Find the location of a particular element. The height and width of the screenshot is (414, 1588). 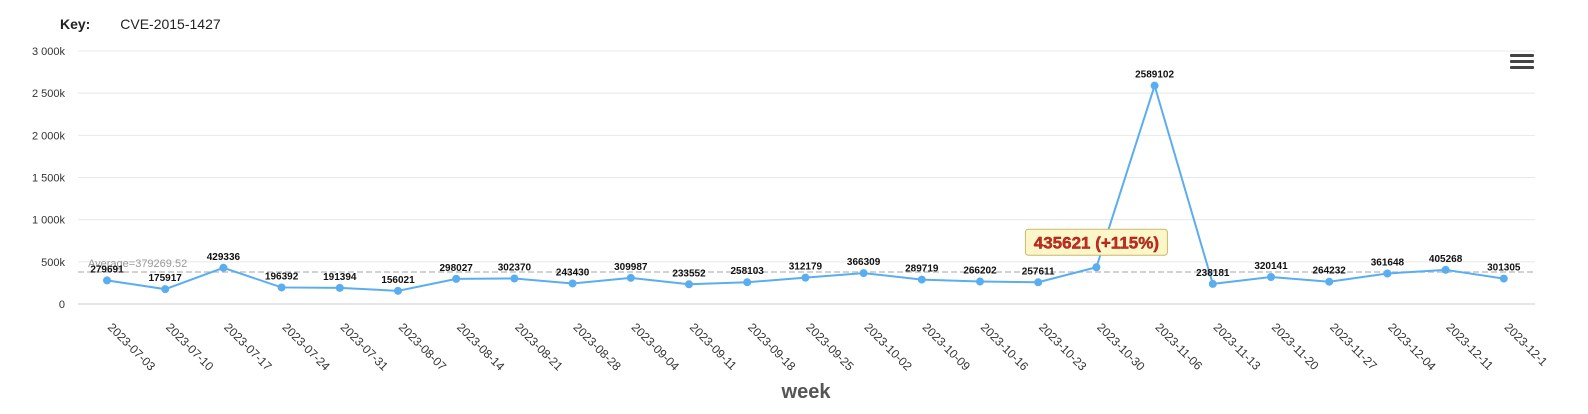

data-label: 243430 is located at coordinates (573, 272).